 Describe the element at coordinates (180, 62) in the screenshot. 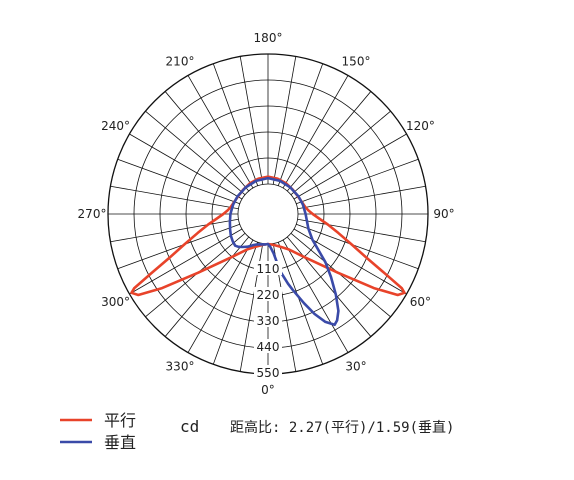

I see `angle-label: 210°` at that location.